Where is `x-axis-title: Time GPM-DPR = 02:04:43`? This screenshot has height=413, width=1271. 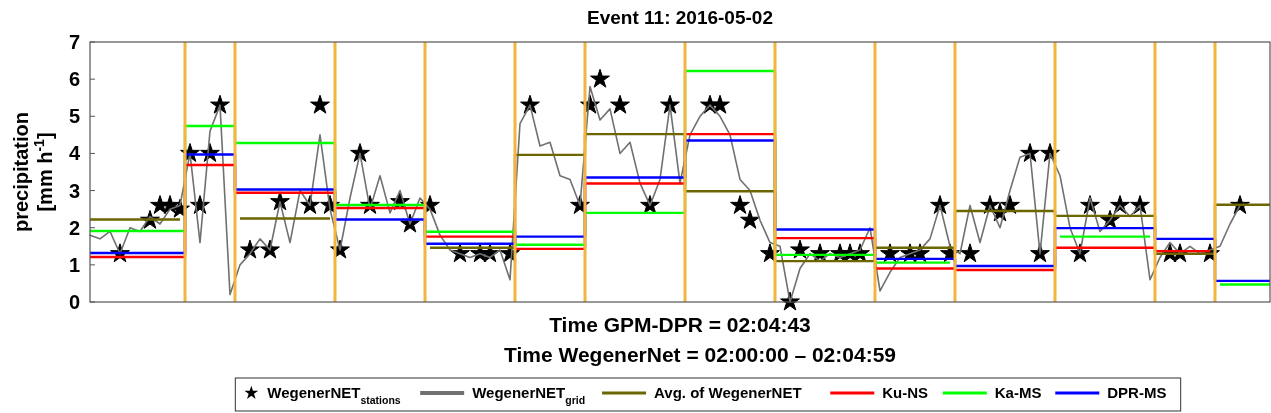 x-axis-title: Time GPM-DPR = 02:04:43 is located at coordinates (680, 324).